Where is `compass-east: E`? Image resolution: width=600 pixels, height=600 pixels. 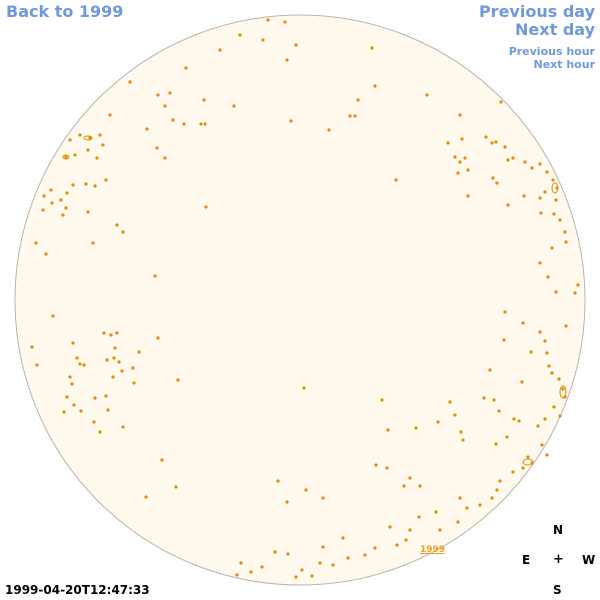
compass-east: E is located at coordinates (526, 560).